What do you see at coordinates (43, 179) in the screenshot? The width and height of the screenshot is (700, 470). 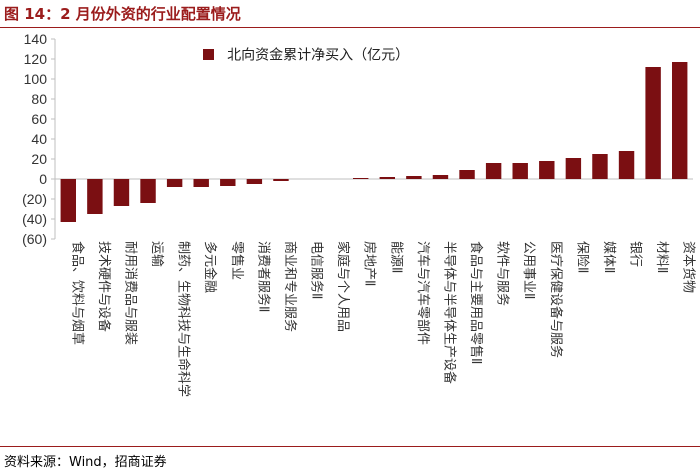 I see `y-tick-label: 0` at bounding box center [43, 179].